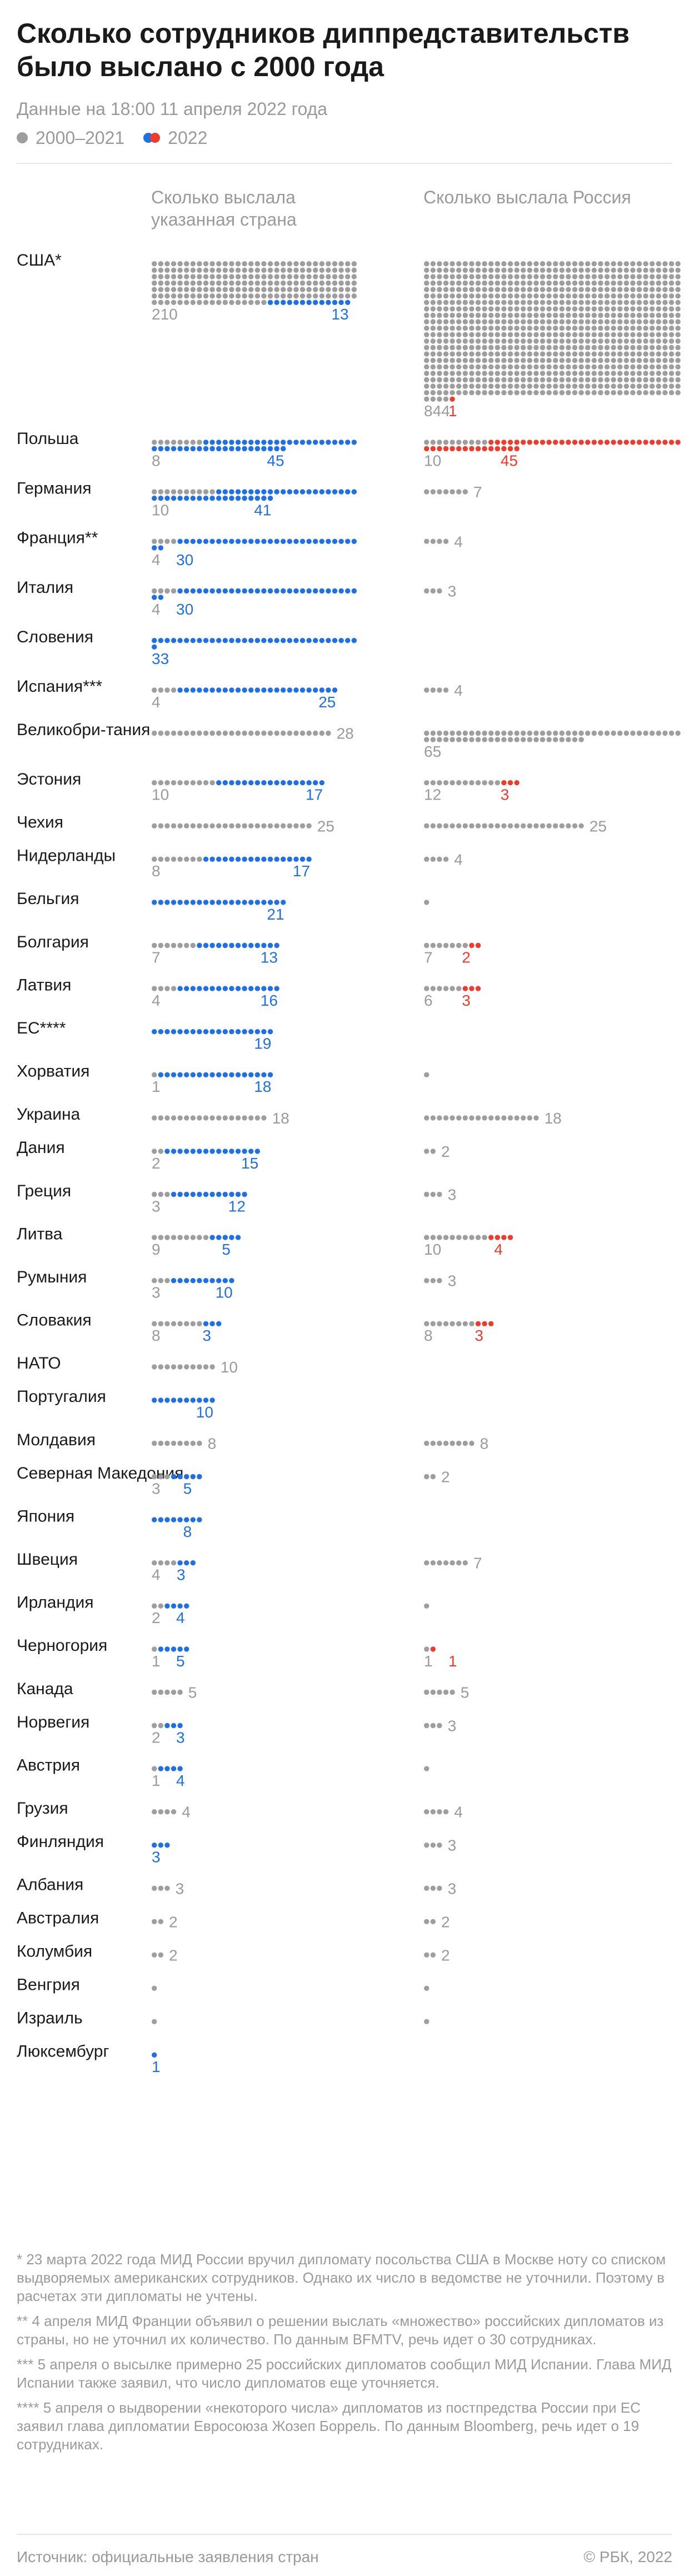 This screenshot has height=2576, width=689. What do you see at coordinates (275, 914) in the screenshot?
I see `country-count-new: 21` at bounding box center [275, 914].